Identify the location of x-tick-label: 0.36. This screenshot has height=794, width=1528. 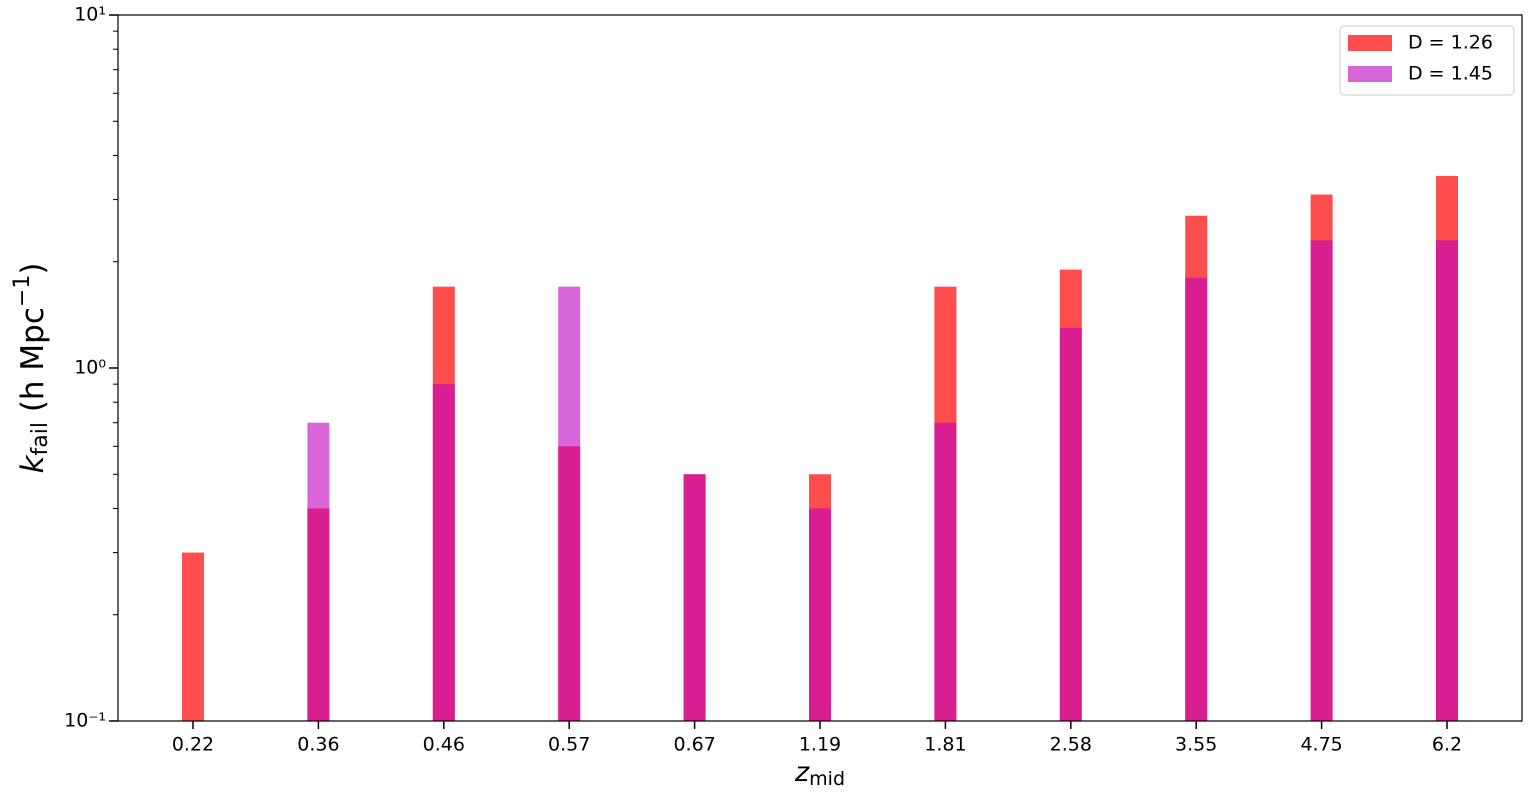
(318, 745).